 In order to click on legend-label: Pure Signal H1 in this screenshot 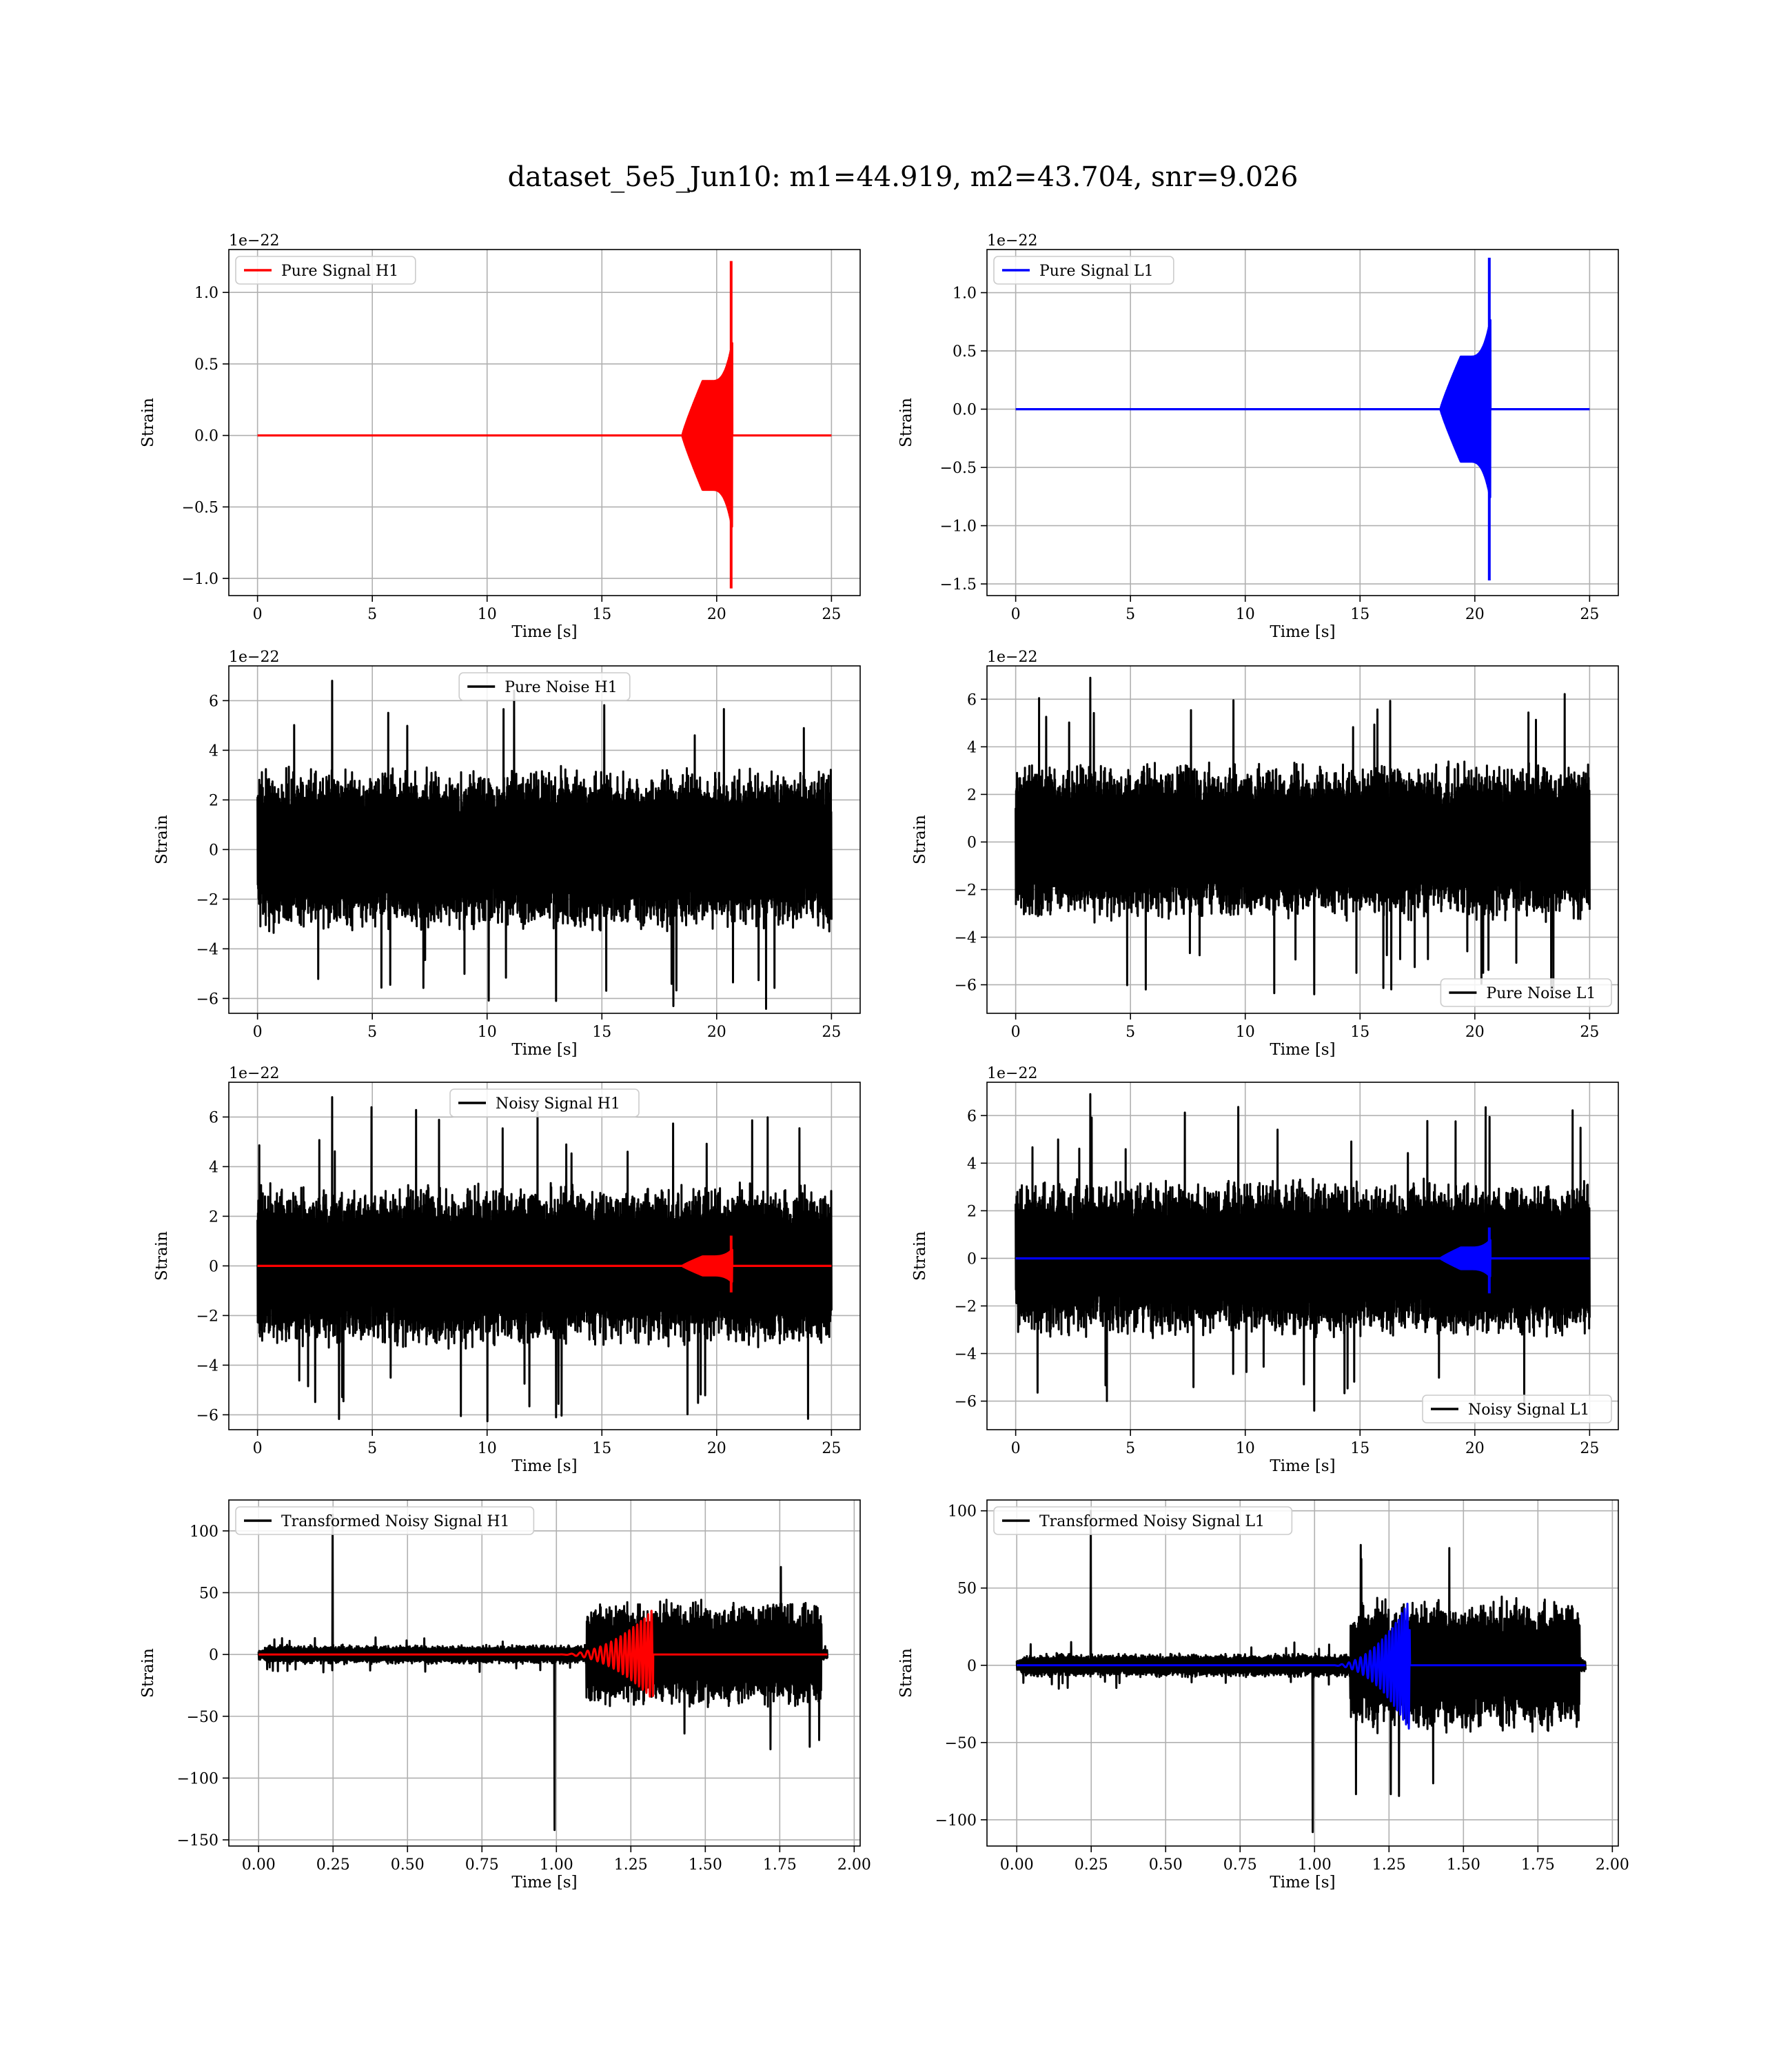, I will do `click(339, 271)`.